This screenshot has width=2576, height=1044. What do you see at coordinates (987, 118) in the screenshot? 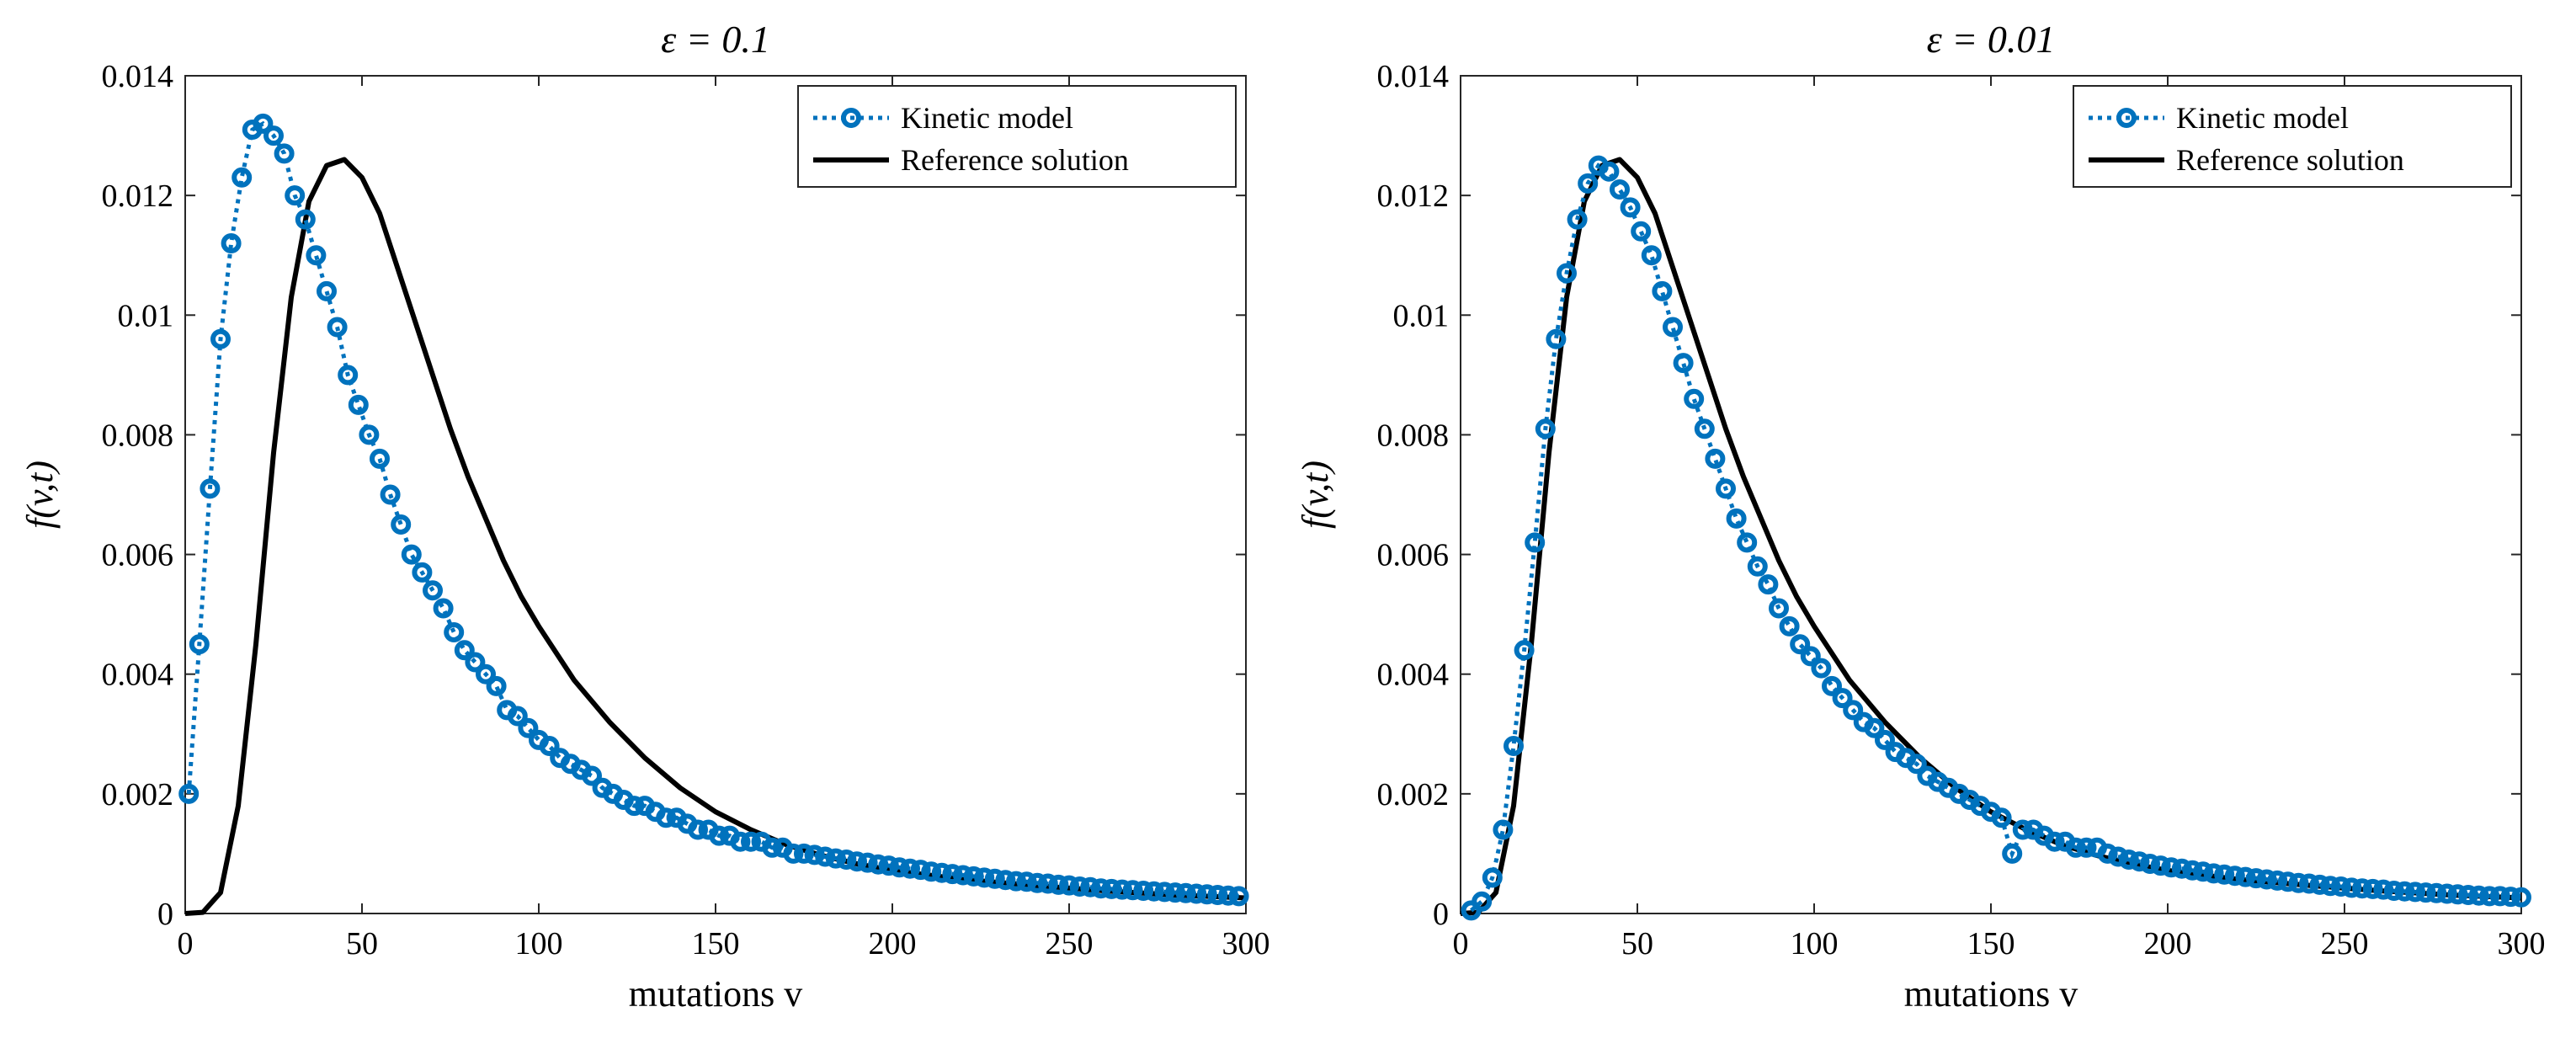
I see `legend-entry-kinetic: Kinetic model` at bounding box center [987, 118].